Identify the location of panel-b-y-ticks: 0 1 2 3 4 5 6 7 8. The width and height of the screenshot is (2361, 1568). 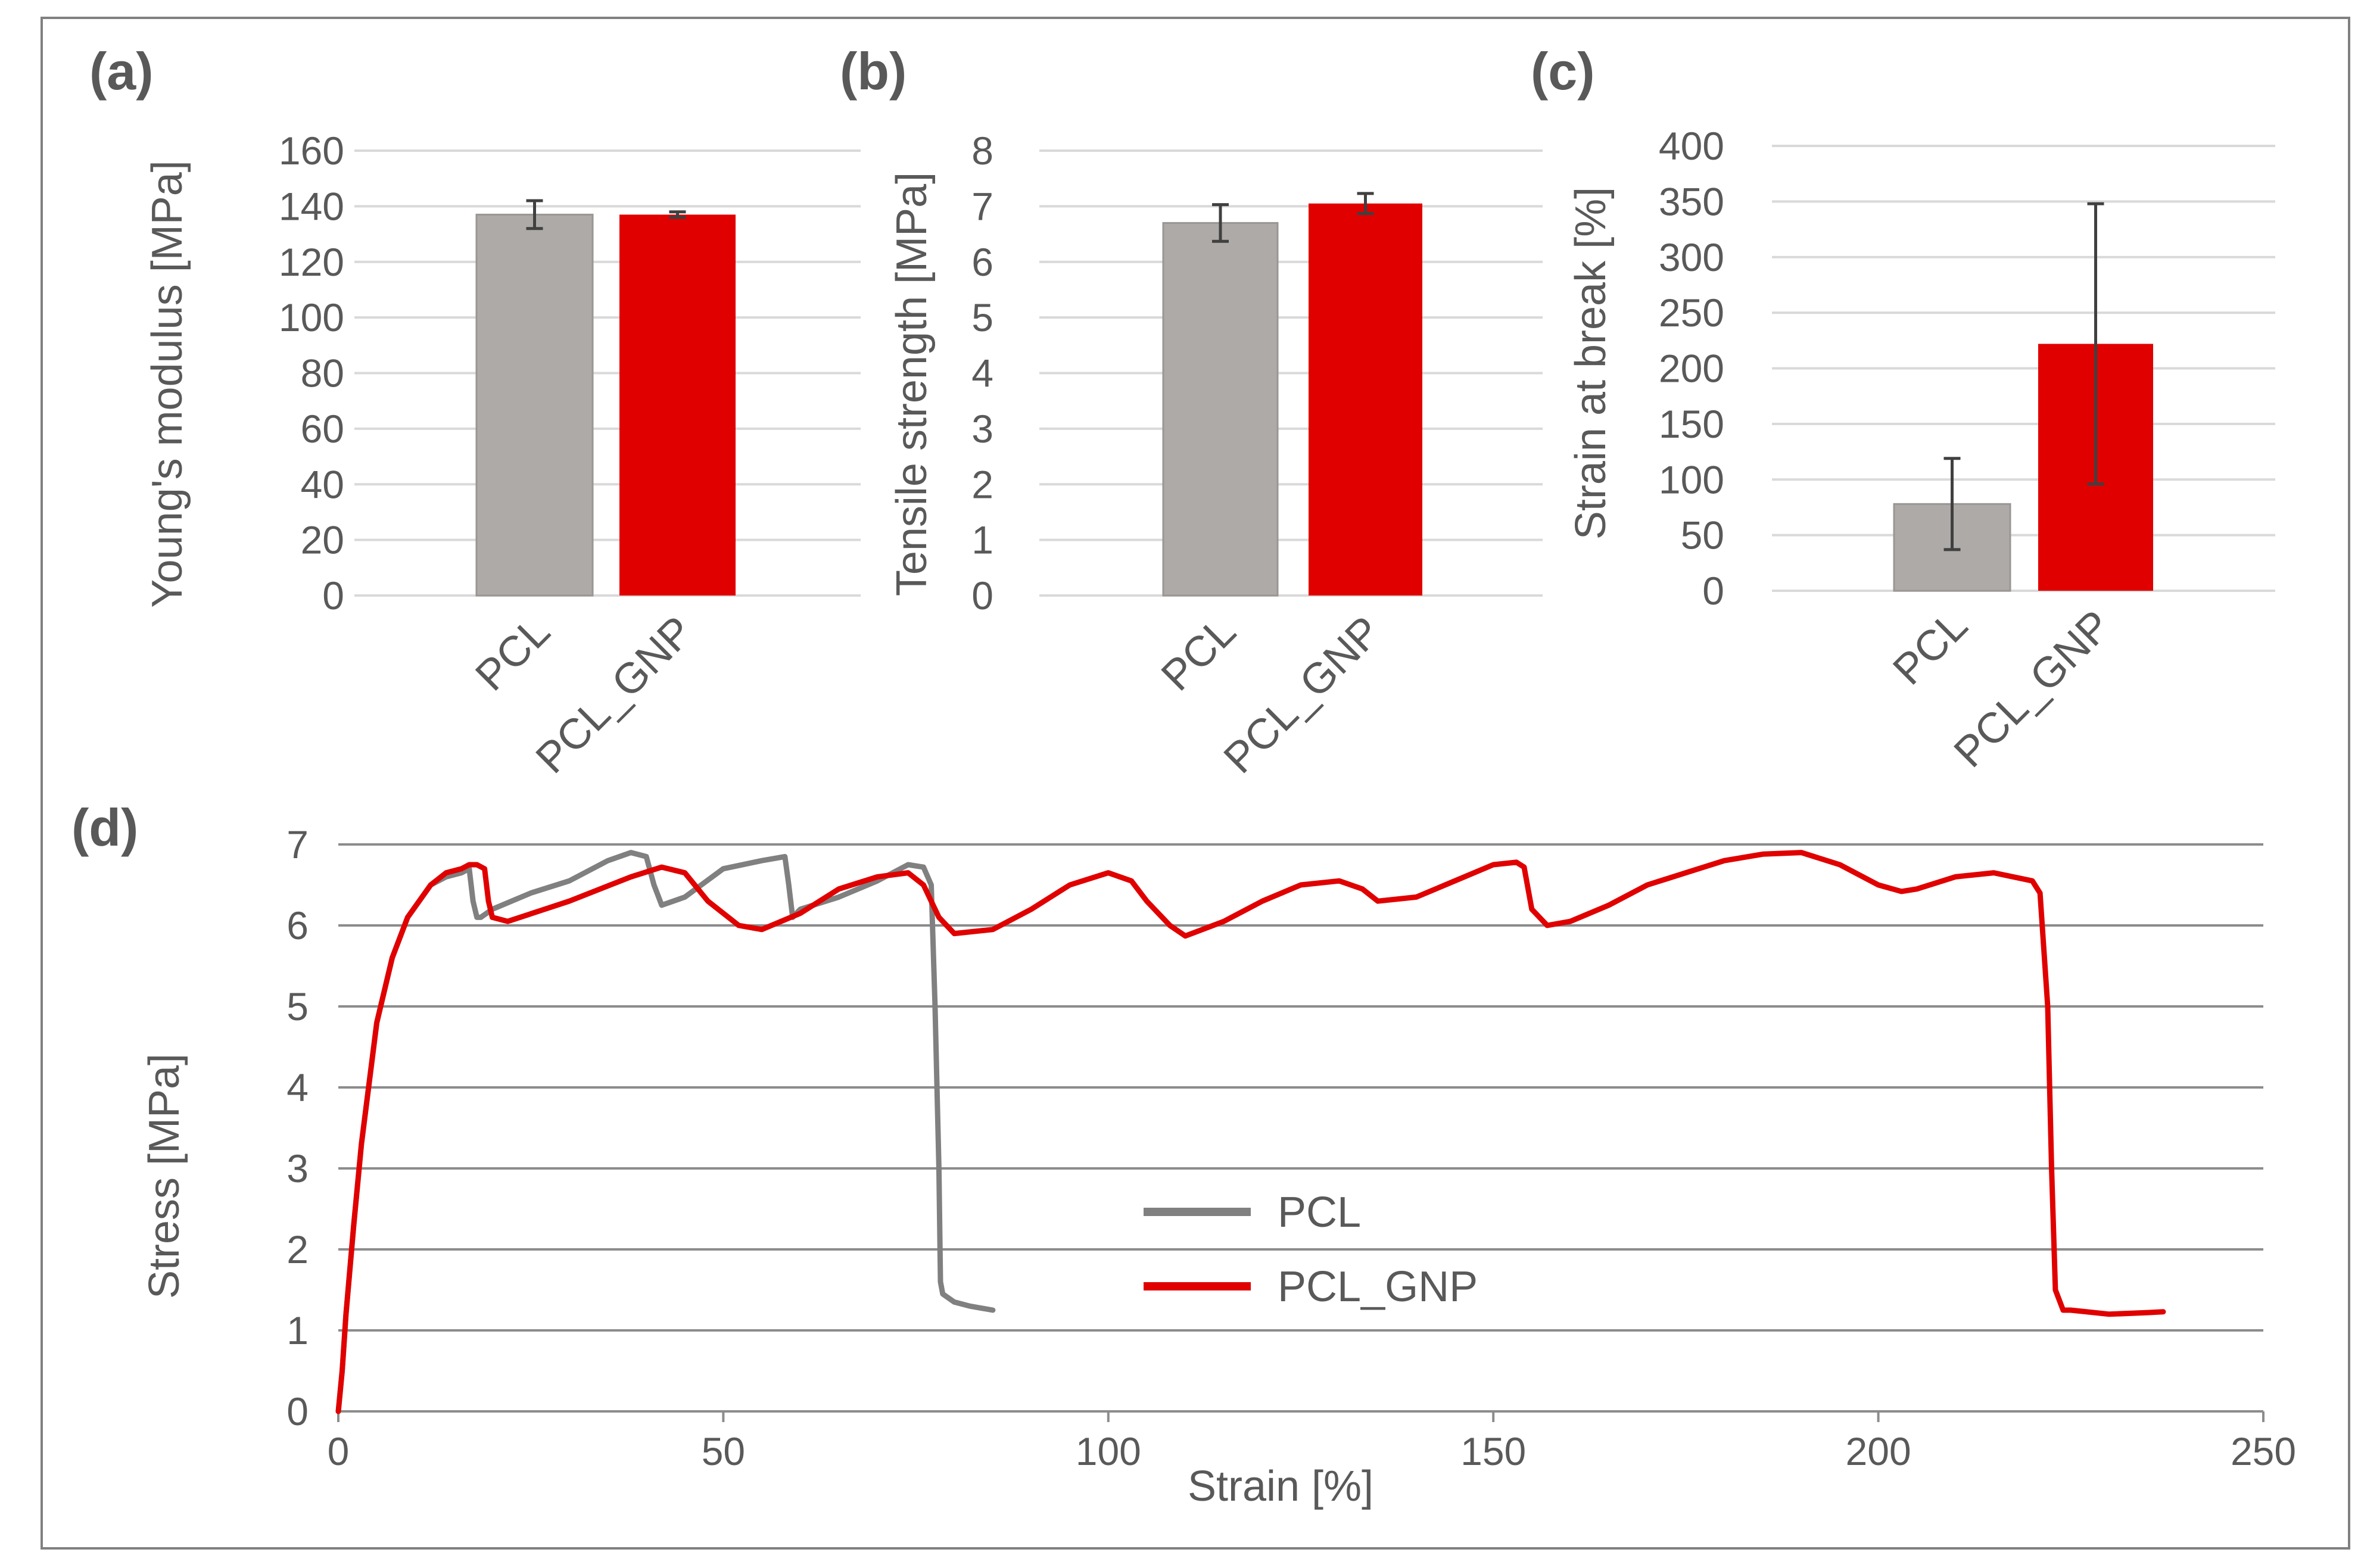
(982, 373).